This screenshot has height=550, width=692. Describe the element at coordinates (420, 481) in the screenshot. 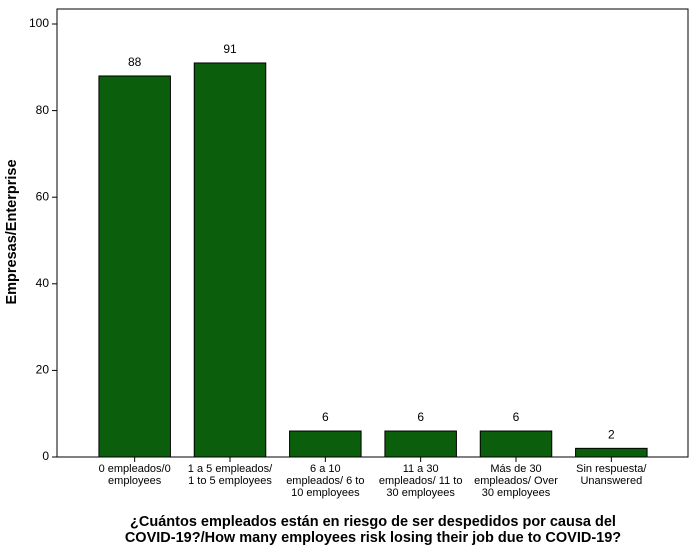

I see `x-tick-label: 11 a 30 empleados/ 11 to 30 employees` at that location.